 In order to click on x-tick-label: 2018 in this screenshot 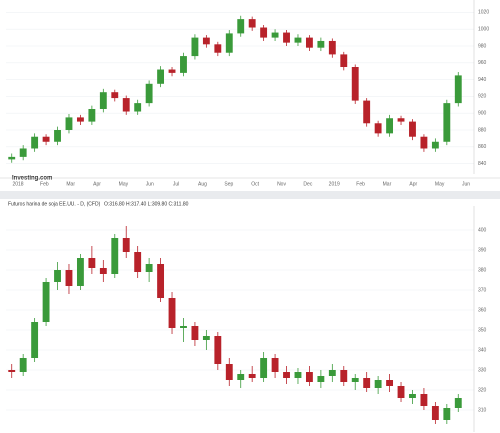, I will do `click(17, 184)`.